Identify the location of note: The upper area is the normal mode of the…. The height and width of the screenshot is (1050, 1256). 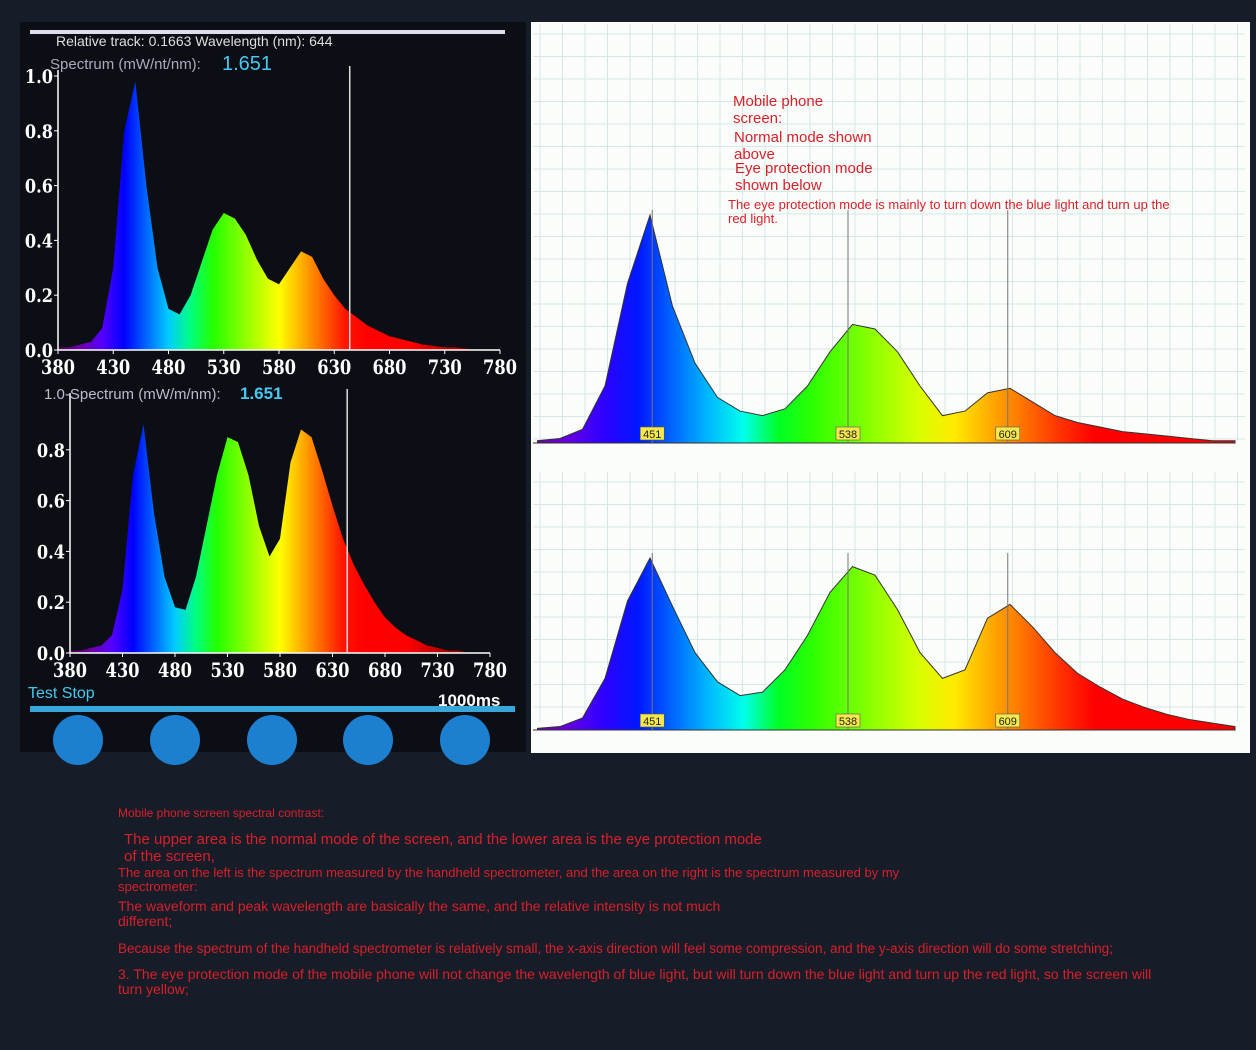
(443, 848).